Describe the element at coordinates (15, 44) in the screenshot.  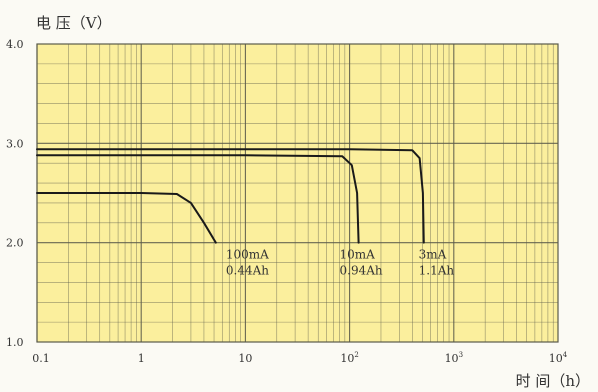
I see `y-tick-label: 4.0` at that location.